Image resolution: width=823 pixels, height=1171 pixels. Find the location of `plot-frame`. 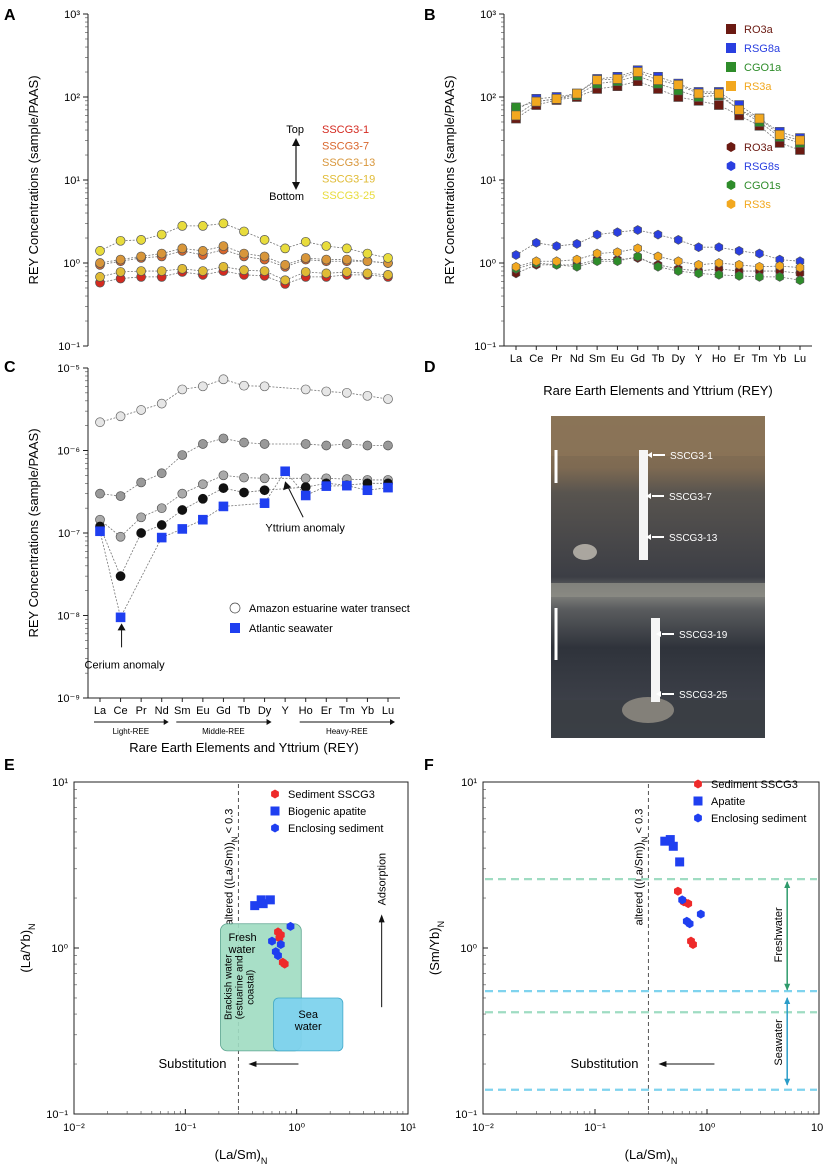

plot-frame is located at coordinates (651, 948).